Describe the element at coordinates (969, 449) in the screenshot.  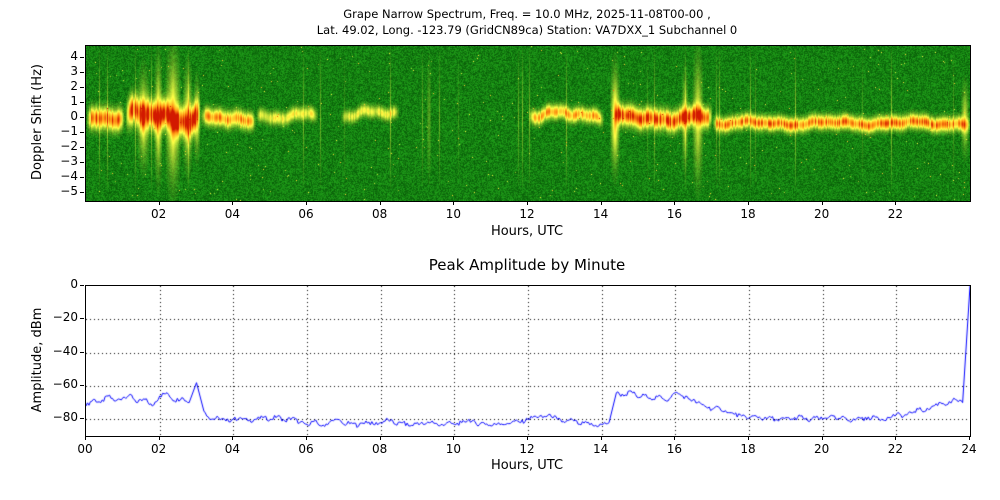
I see `amplitude-x-tick-label: 24` at that location.